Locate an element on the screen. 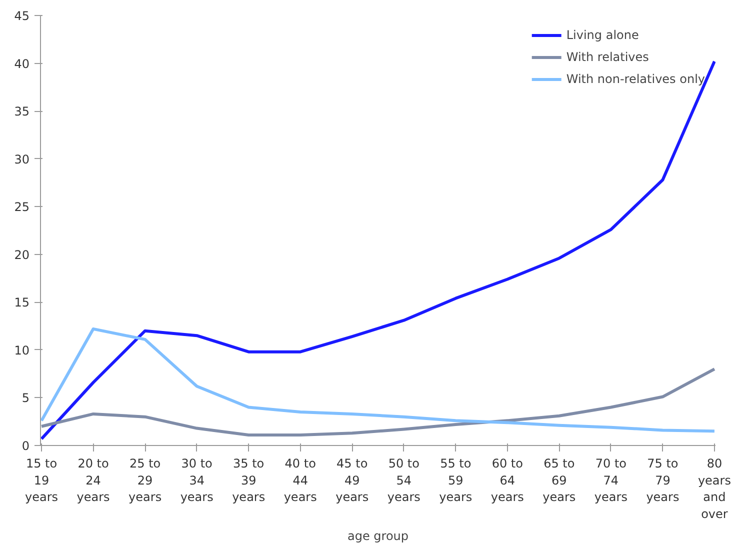  x-tick-label: 60 to 64 years is located at coordinates (507, 480).